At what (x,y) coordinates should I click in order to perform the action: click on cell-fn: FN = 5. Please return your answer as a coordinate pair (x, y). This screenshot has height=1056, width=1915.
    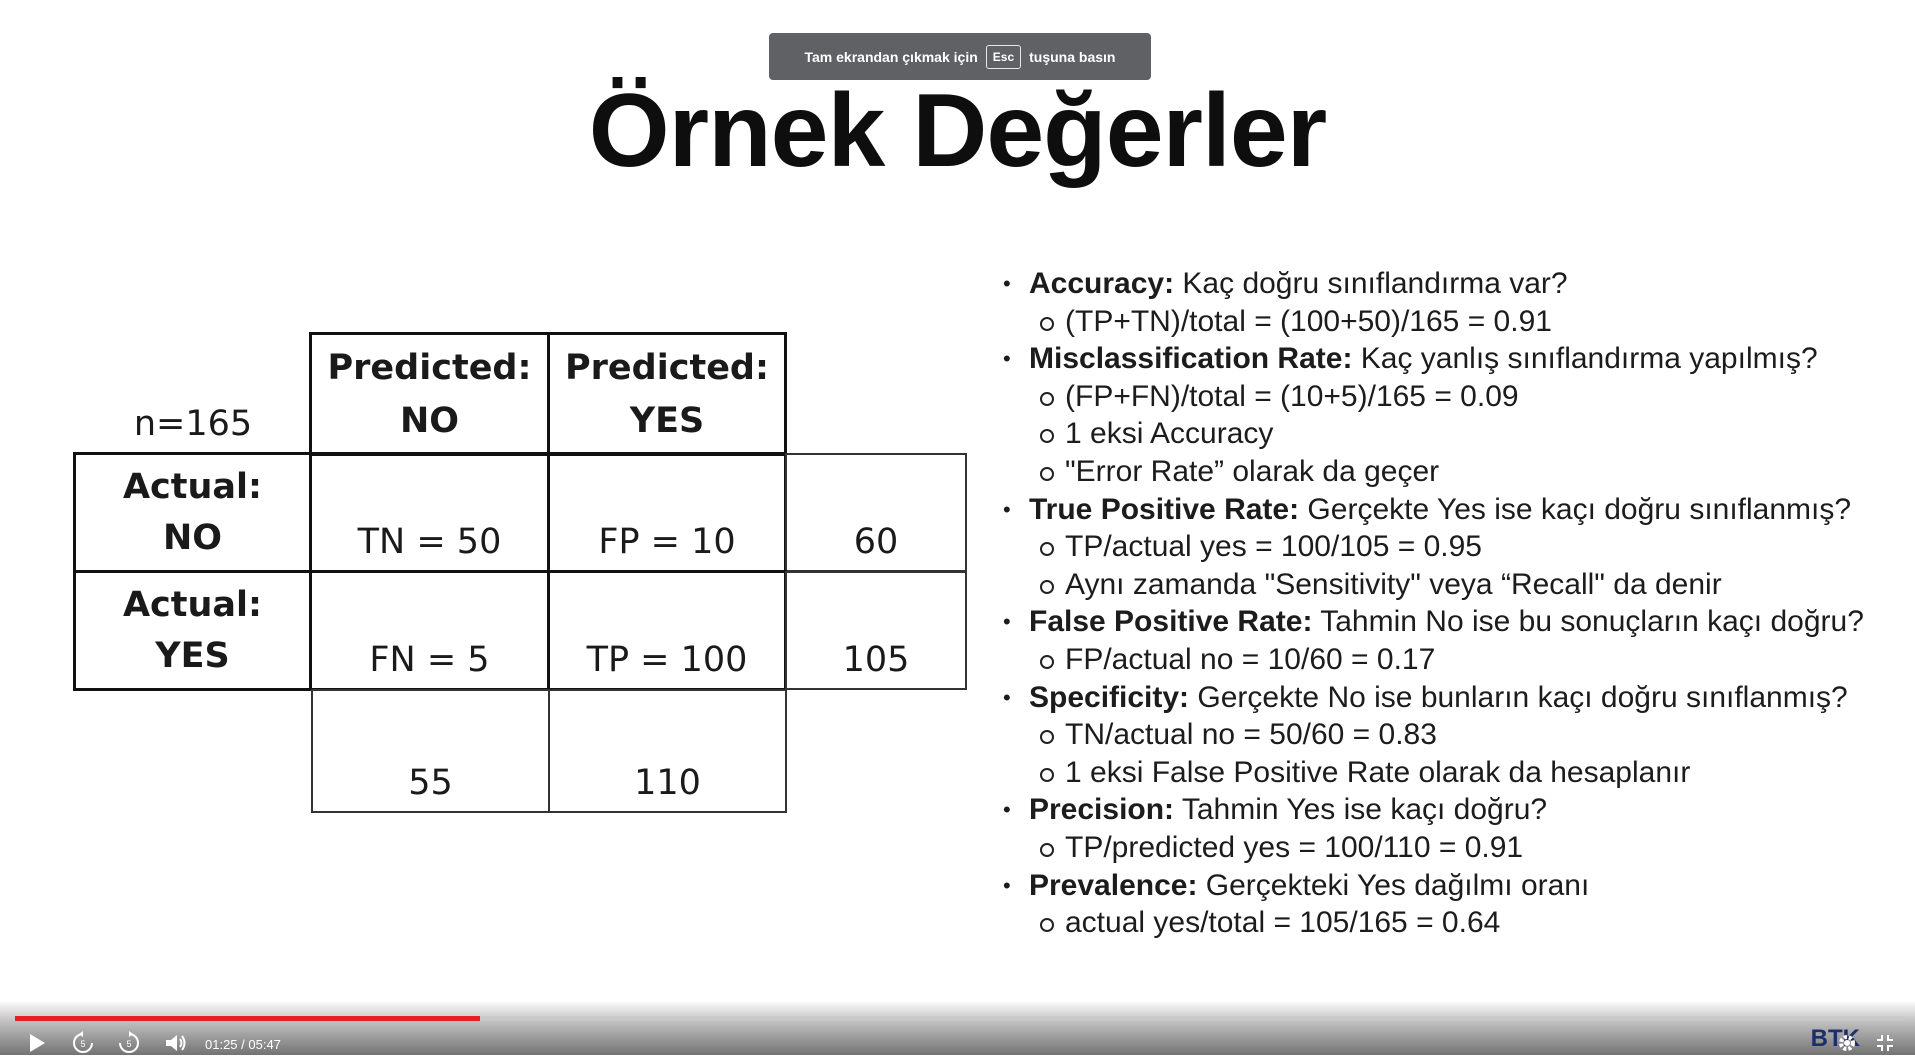
    Looking at the image, I should click on (429, 630).